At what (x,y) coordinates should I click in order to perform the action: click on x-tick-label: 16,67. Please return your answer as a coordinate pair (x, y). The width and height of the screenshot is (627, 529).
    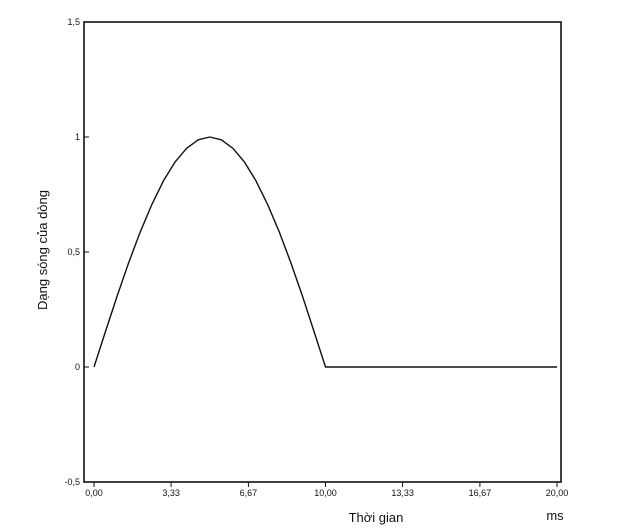
    Looking at the image, I should click on (480, 493).